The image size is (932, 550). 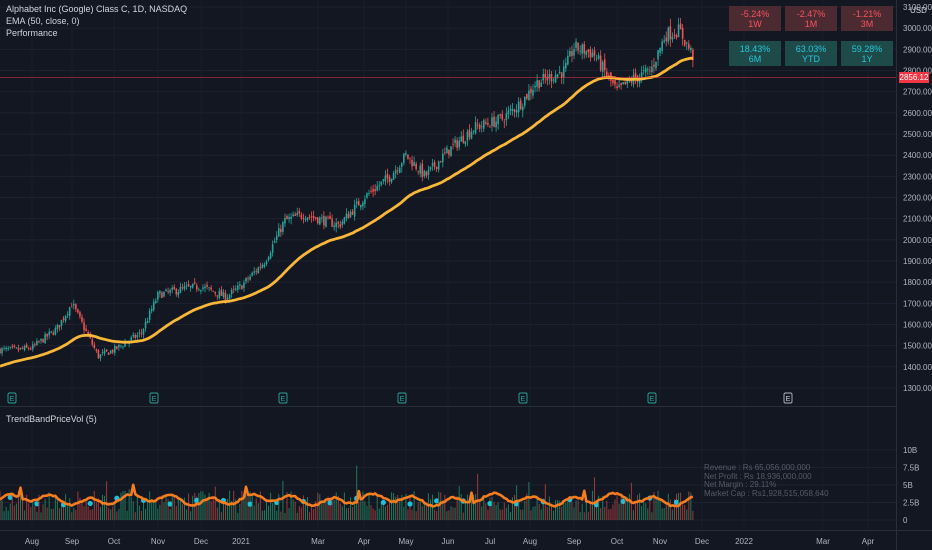 I want to click on earnings-marker-label: E, so click(x=283, y=399).